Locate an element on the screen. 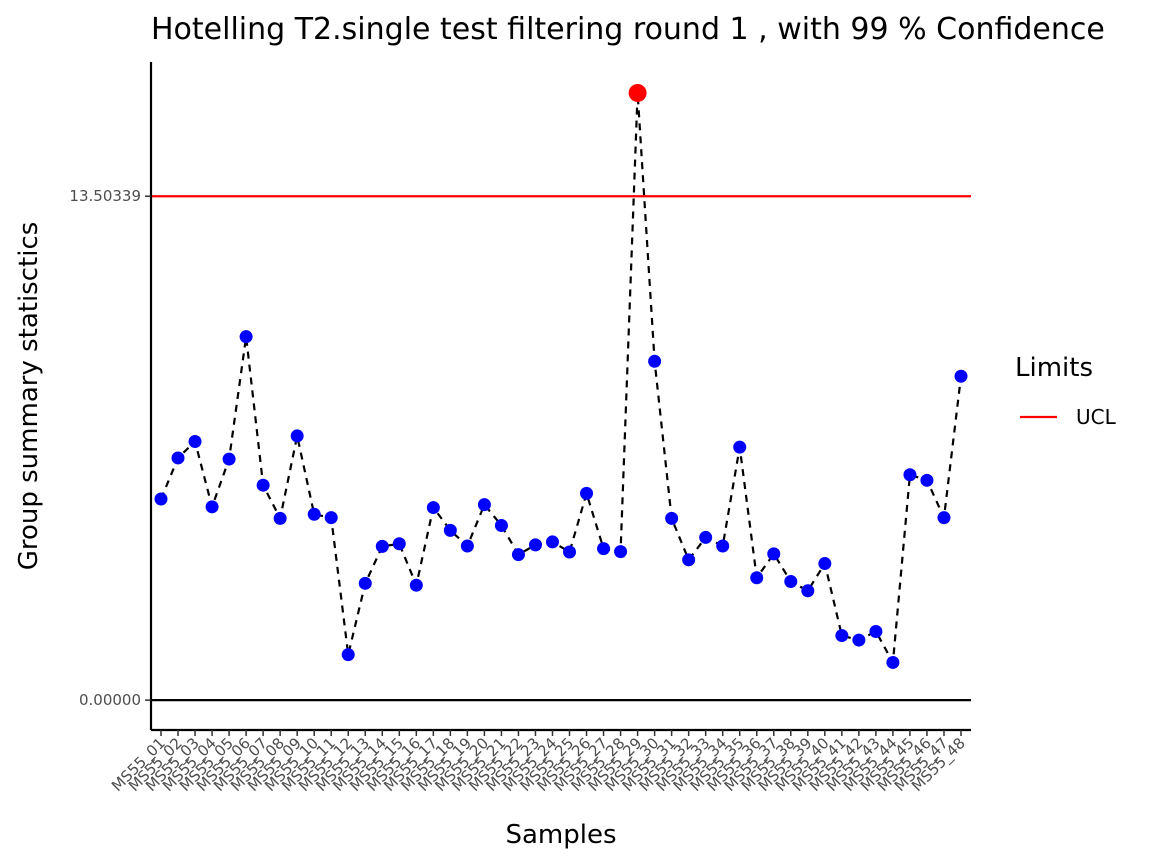 The height and width of the screenshot is (864, 1152). y-axis-ticks: 0.00000 13.50339 is located at coordinates (110, 448).